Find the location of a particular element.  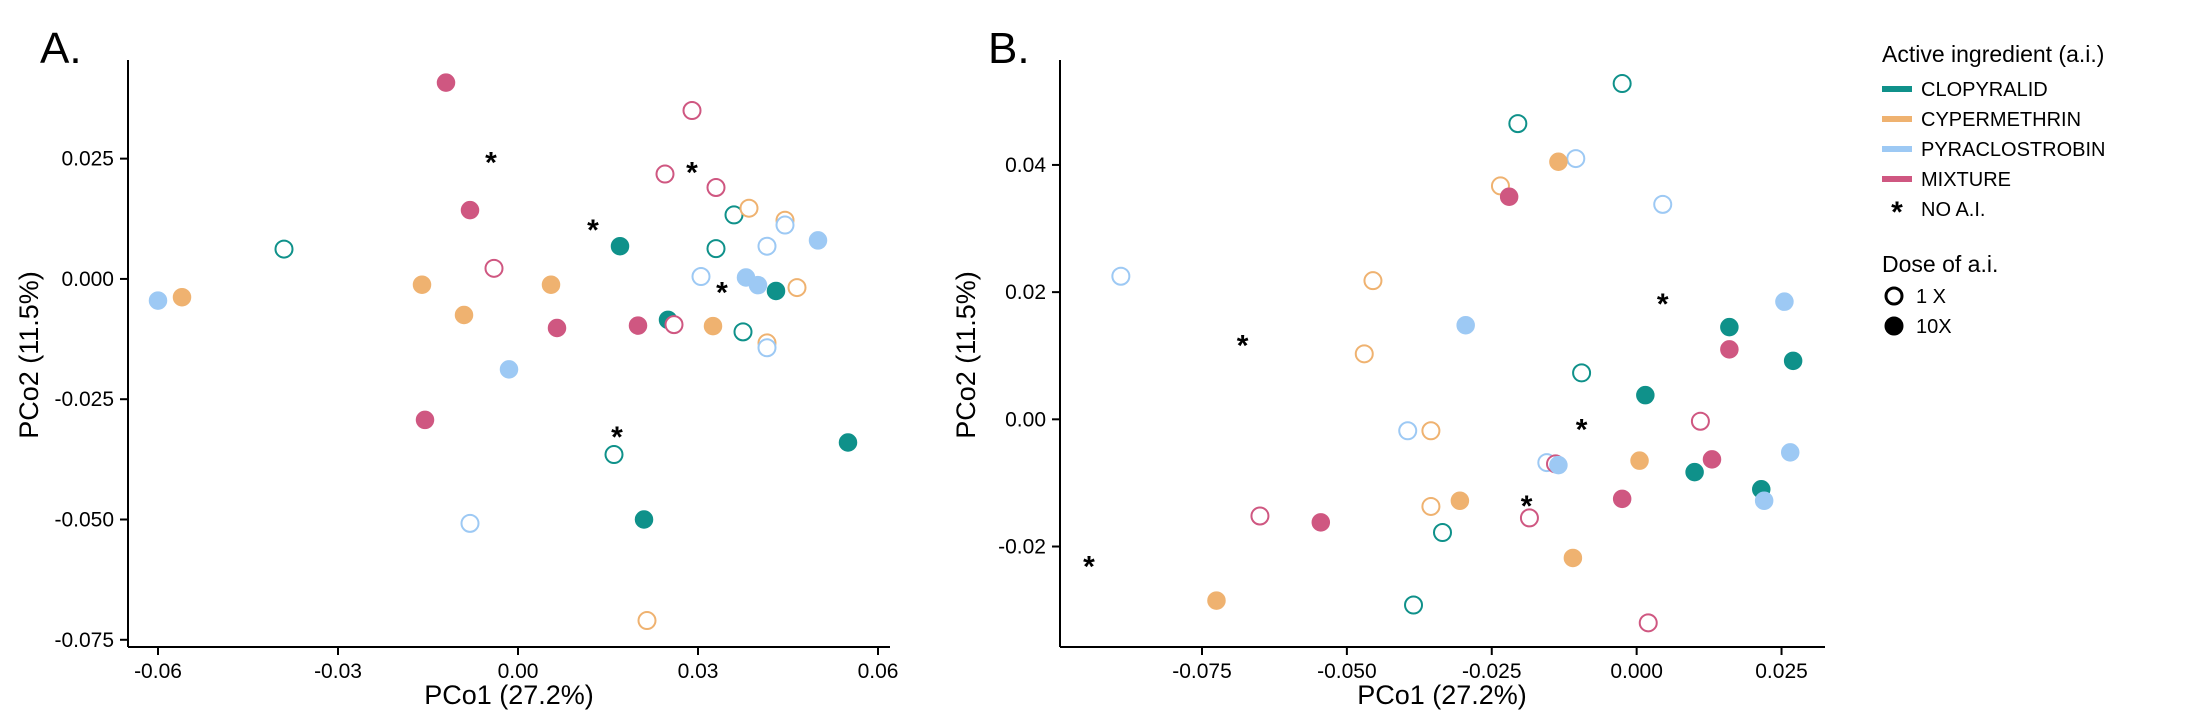

y-tick-label: -0.075 is located at coordinates (84, 640).